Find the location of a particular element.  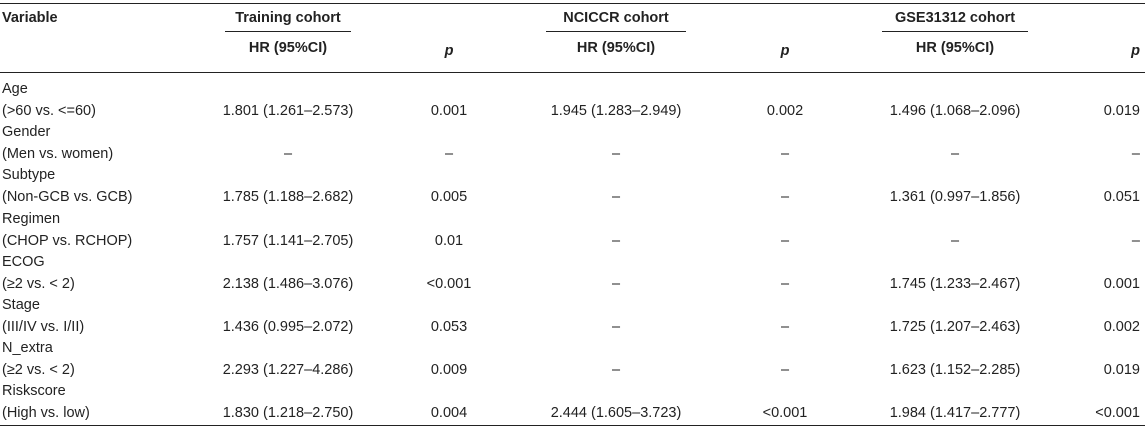

p-header-training: p is located at coordinates (449, 51).